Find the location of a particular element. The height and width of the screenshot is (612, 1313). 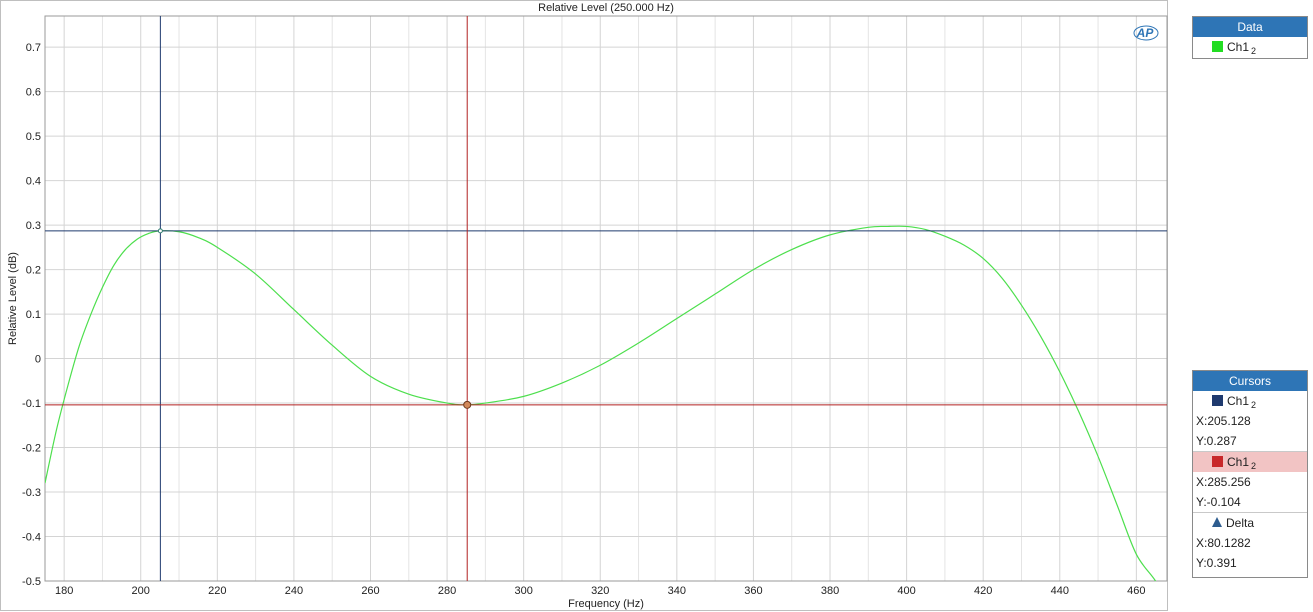

delta-label: Delta is located at coordinates (1240, 523).